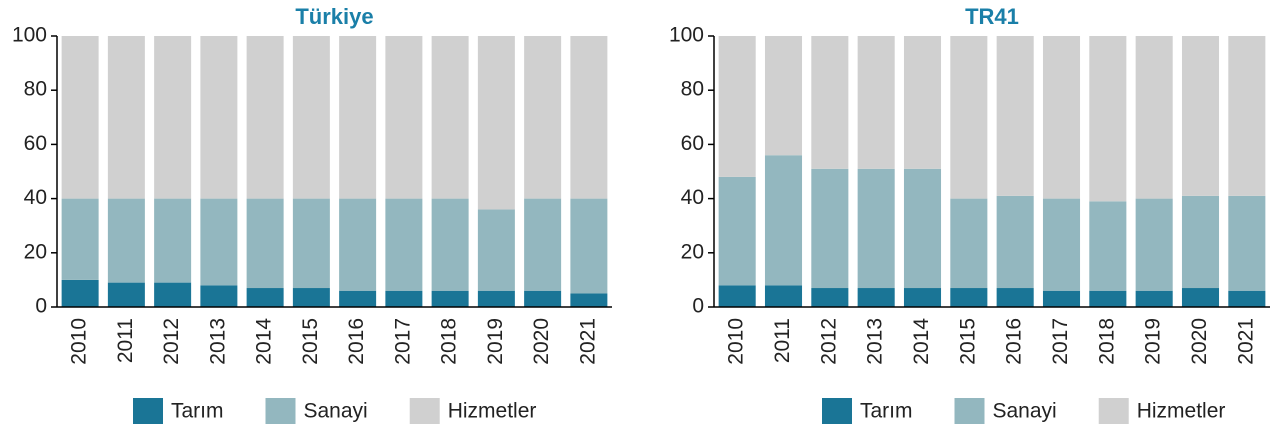 The width and height of the screenshot is (1280, 432). What do you see at coordinates (41, 306) in the screenshot?
I see `y-tick-label: 0` at bounding box center [41, 306].